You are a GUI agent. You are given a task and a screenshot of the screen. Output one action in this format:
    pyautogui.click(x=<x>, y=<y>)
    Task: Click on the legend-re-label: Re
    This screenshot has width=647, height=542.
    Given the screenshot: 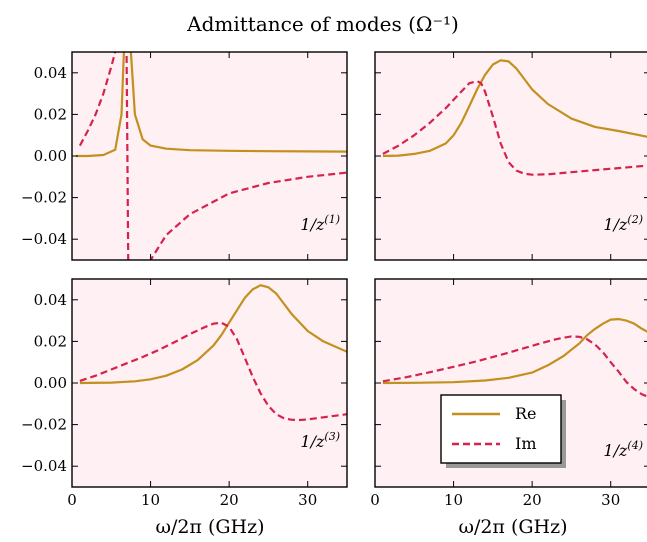 What is the action you would take?
    pyautogui.click(x=526, y=413)
    